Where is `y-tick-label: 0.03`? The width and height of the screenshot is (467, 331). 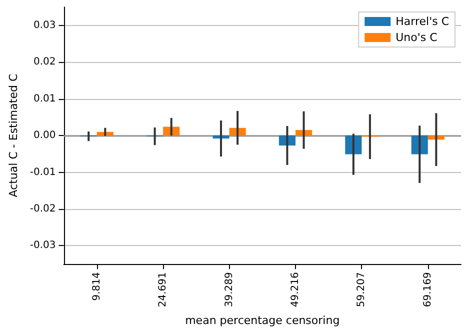 y-tick-label: 0.03 is located at coordinates (45, 25).